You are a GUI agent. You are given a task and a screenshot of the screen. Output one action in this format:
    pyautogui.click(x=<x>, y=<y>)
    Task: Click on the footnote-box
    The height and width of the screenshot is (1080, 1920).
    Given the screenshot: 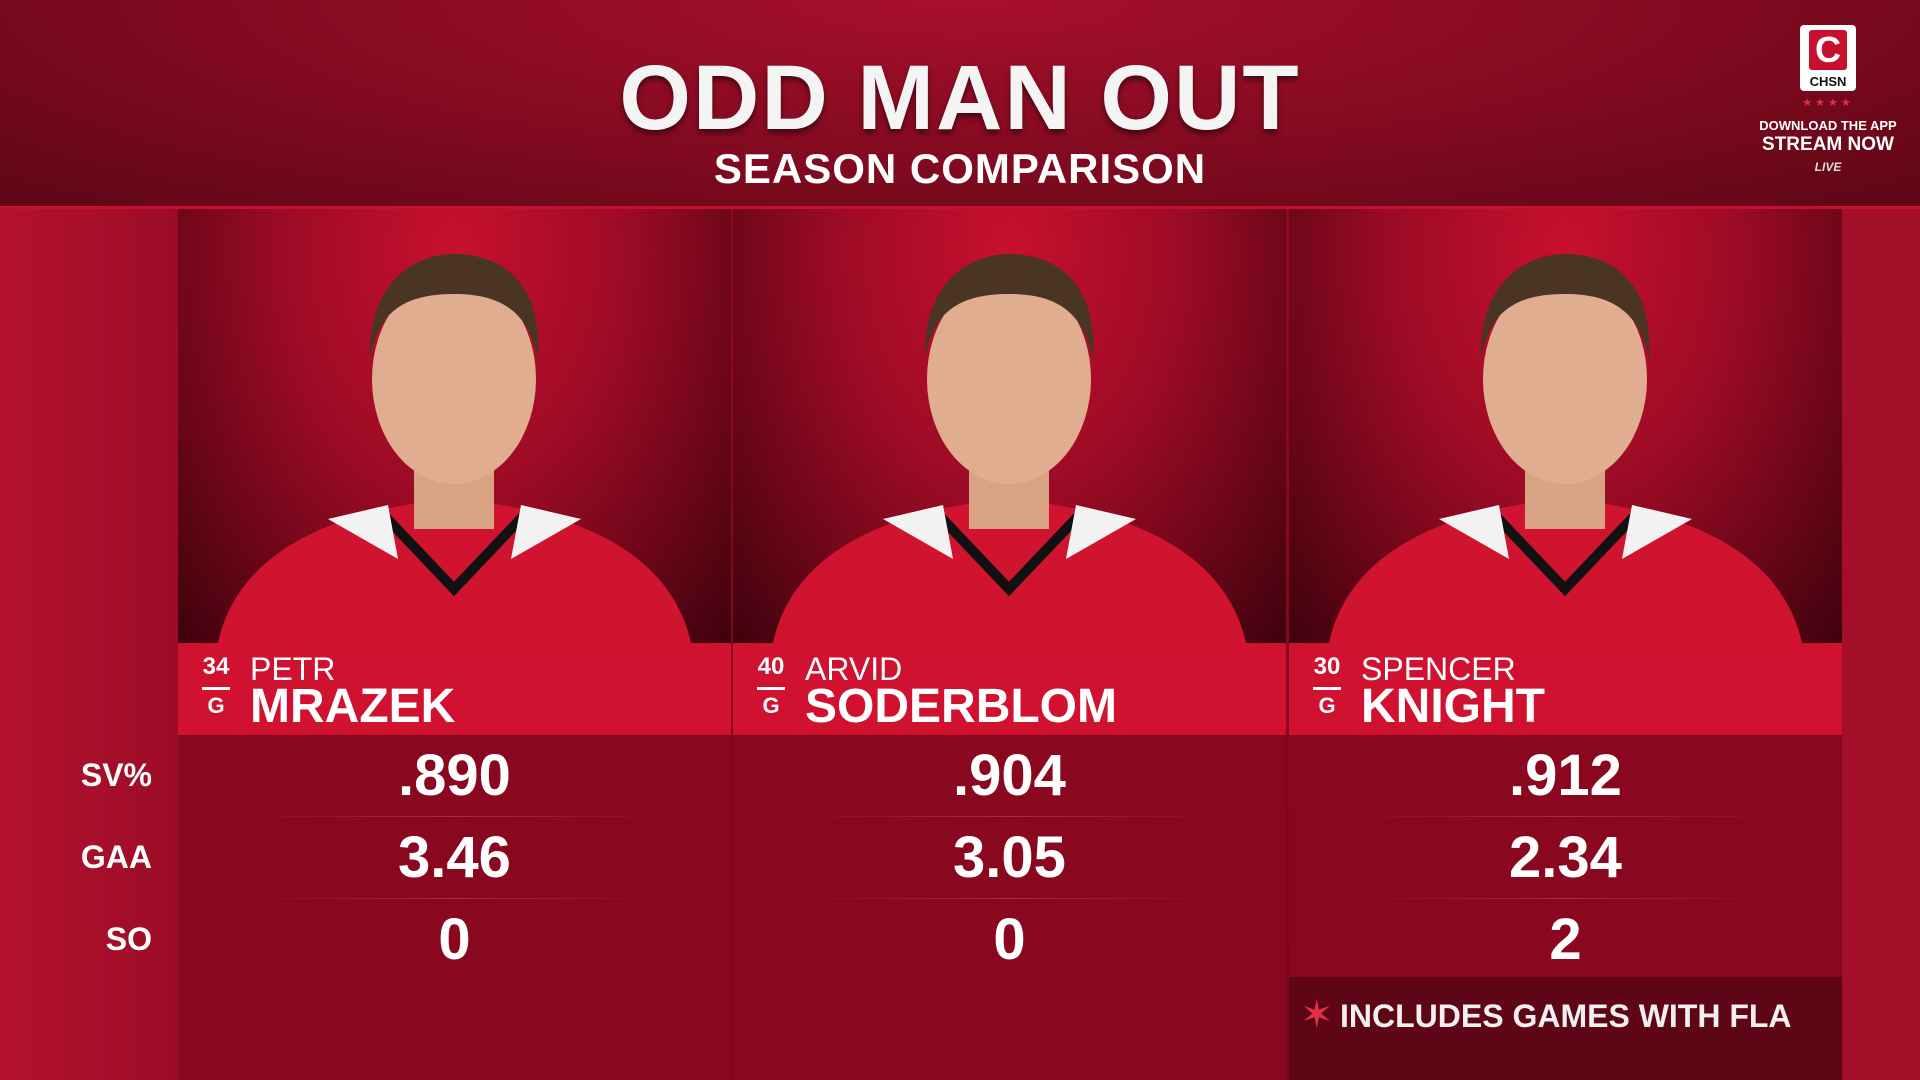 What is the action you would take?
    pyautogui.click(x=1565, y=1028)
    